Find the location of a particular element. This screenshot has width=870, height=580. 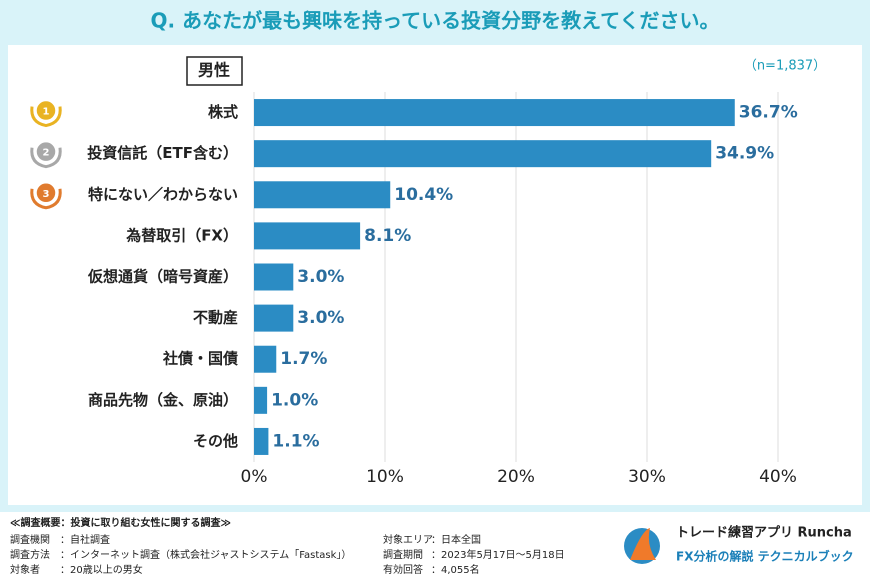

y-tick-label: 株式 is located at coordinates (223, 112).